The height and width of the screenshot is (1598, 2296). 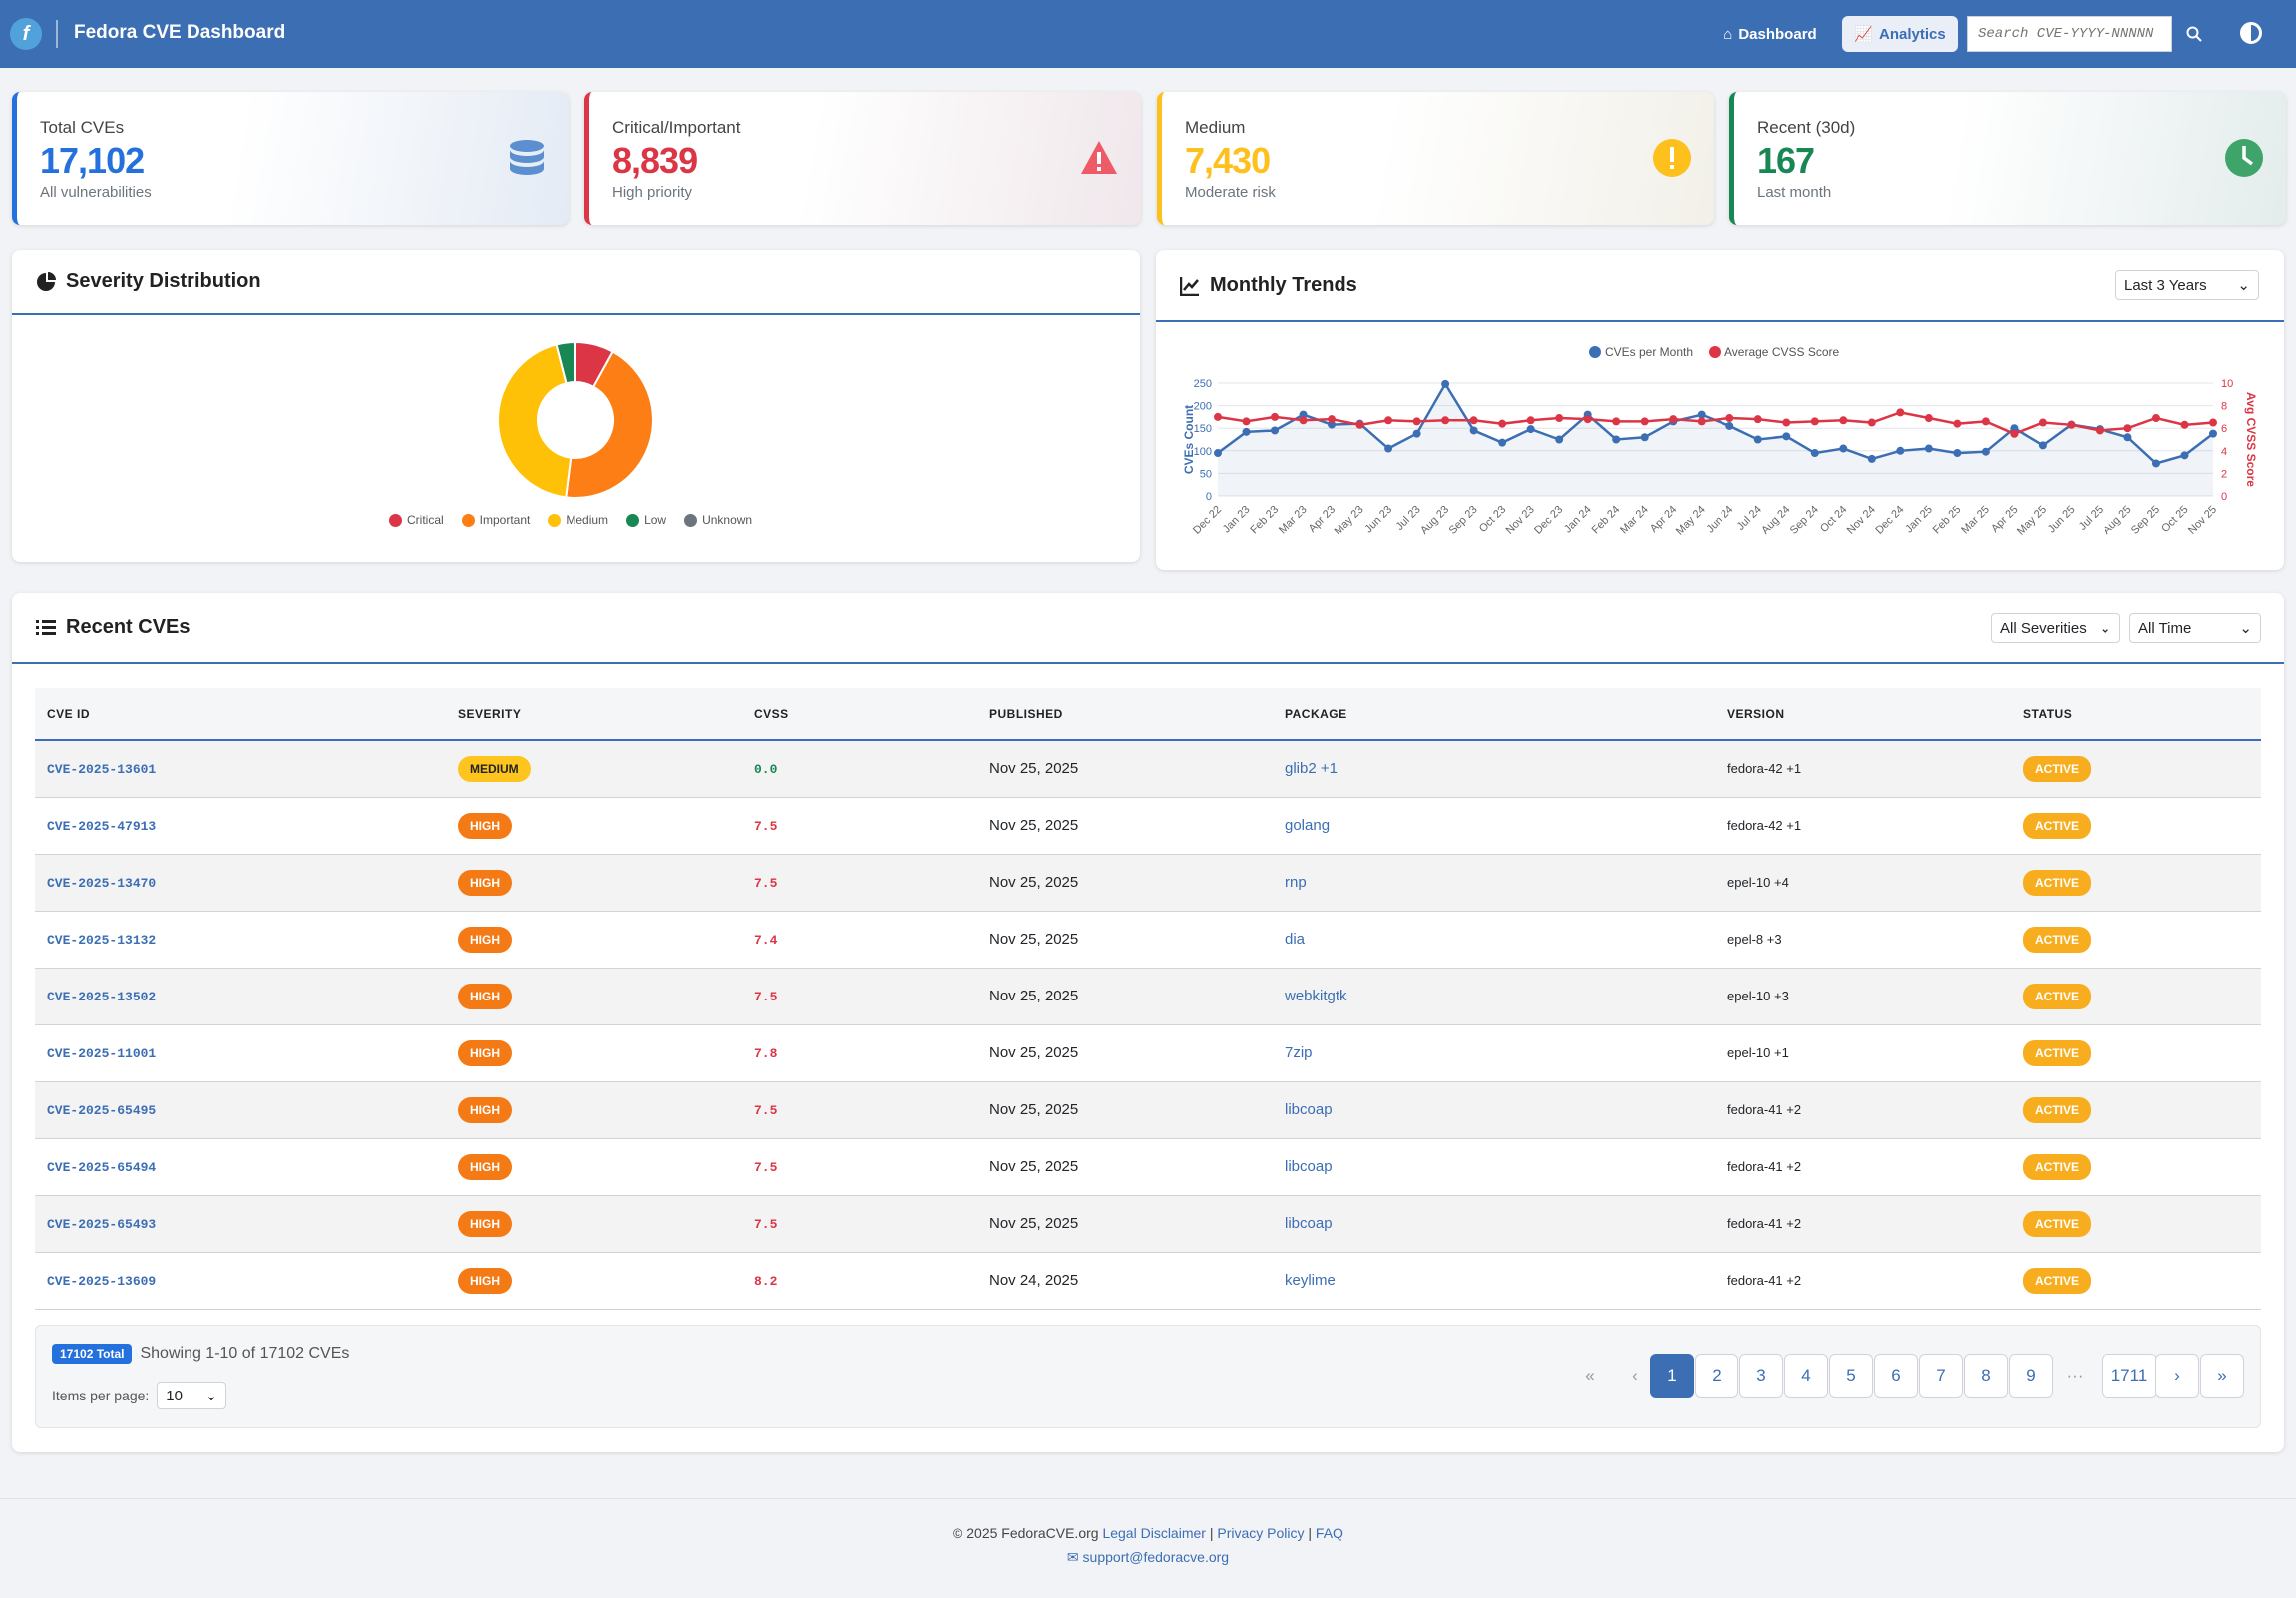 What do you see at coordinates (102, 1225) in the screenshot?
I see `cve-id-link: CVE-2025-65493` at bounding box center [102, 1225].